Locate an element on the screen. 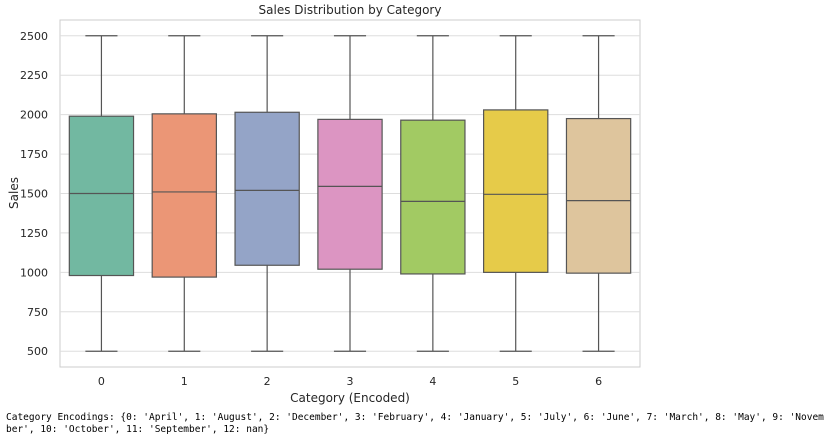 This screenshot has width=831, height=441. y-tick-label: 500 is located at coordinates (37, 351).